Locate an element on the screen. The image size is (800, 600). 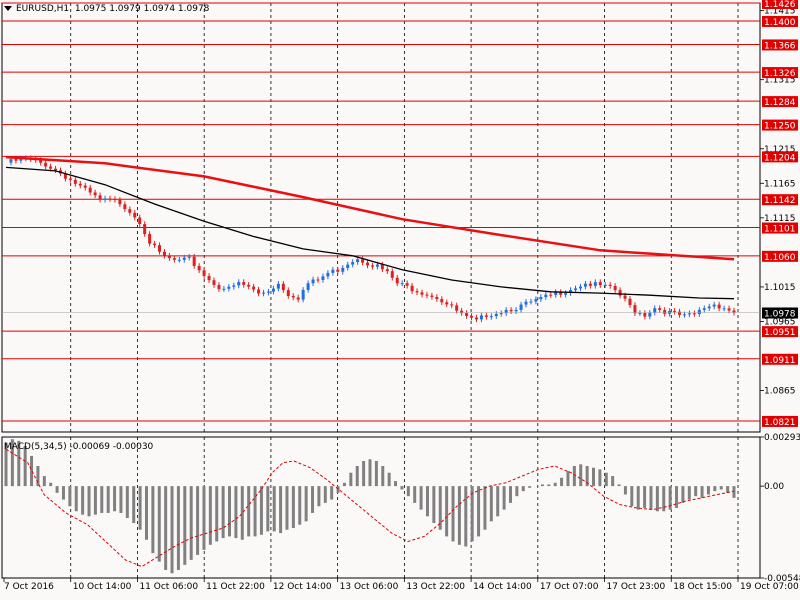
macd-tick-label: 0.00293 is located at coordinates (782, 438).